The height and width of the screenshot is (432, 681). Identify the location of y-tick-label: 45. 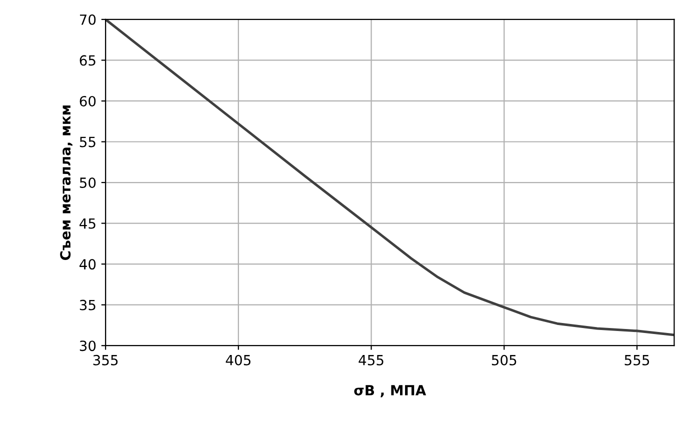
(88, 223).